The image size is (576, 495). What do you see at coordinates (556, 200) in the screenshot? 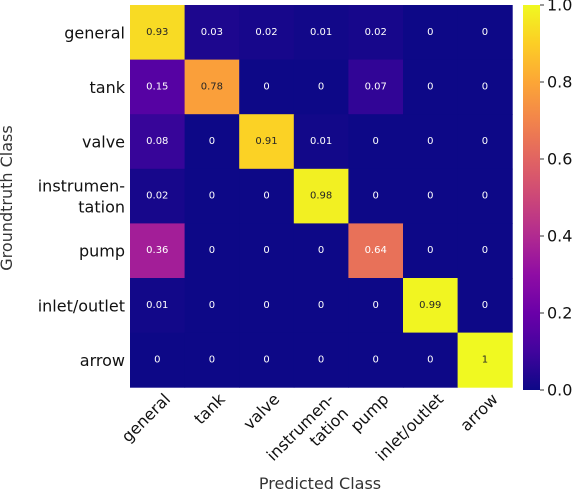
I see `colorbar-ticks: 0.0 0.2 0.4 0.6 0.8 1.0` at bounding box center [556, 200].